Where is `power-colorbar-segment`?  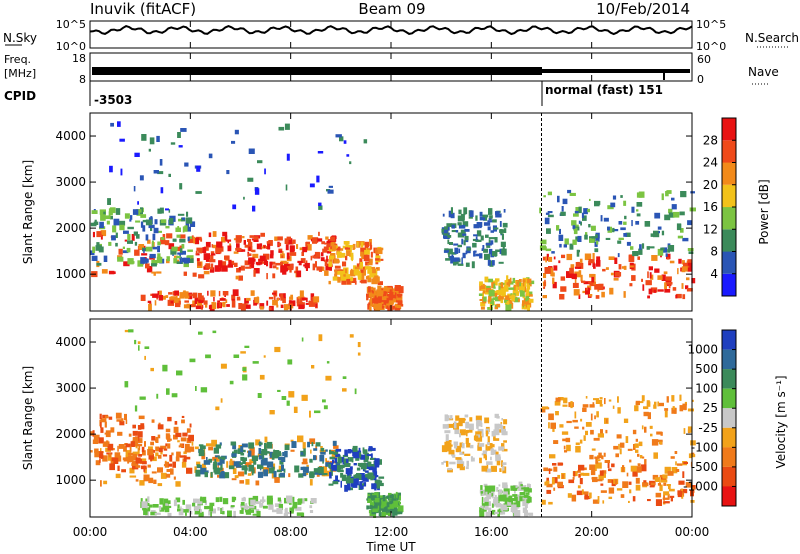 power-colorbar-segment is located at coordinates (729, 151).